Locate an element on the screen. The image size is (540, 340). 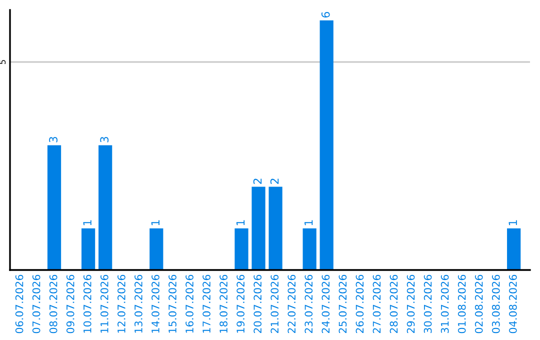
x-tick-label: 01.08.2026 is located at coordinates (462, 304).